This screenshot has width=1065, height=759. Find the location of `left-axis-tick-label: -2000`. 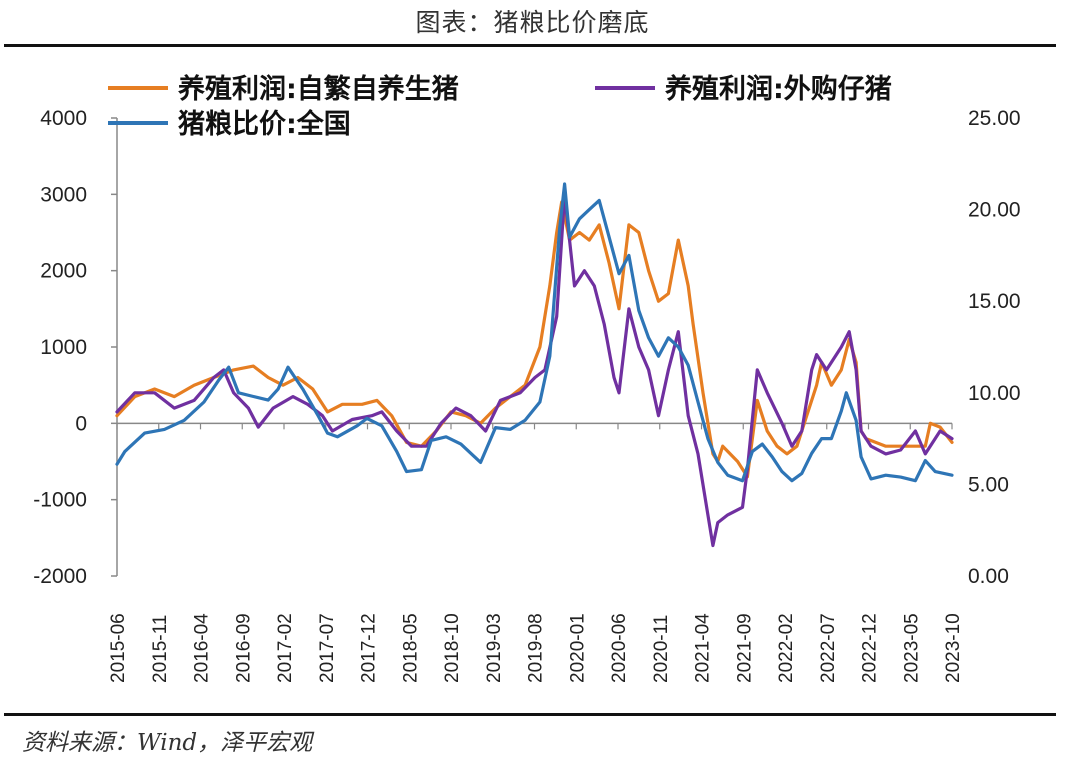

left-axis-tick-label: -2000 is located at coordinates (60, 576).